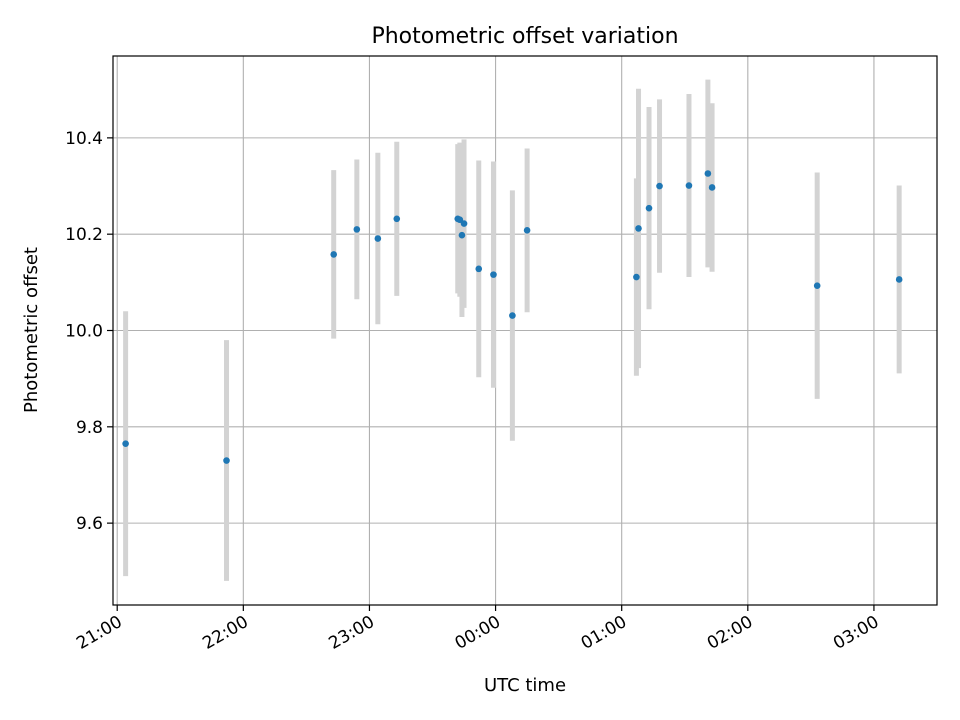  I want to click on y-axis-label: Photometric offset, so click(31, 330).